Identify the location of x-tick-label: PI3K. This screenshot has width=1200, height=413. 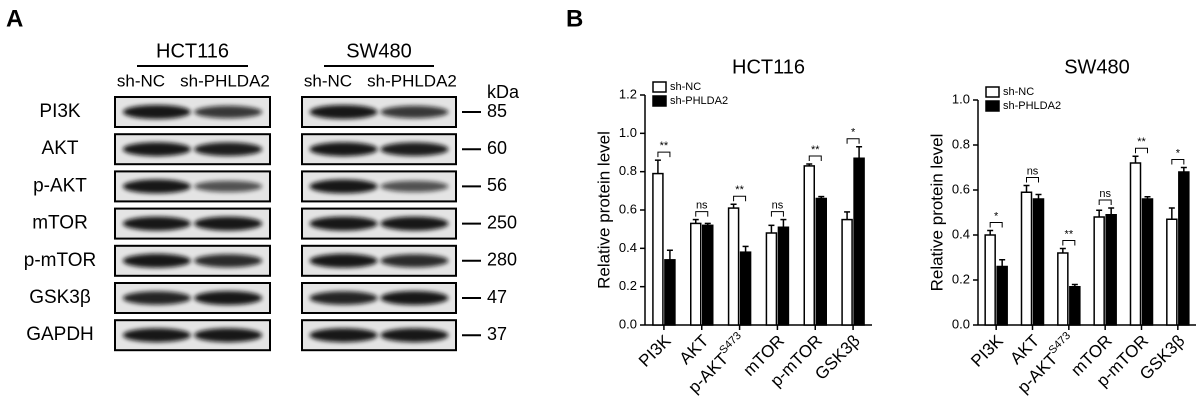
(988, 351).